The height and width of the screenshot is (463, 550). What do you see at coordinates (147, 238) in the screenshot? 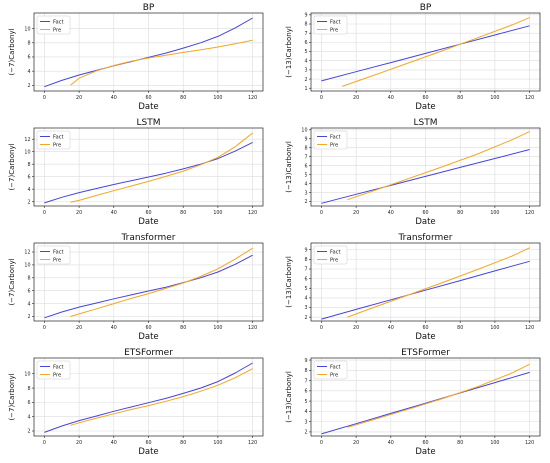
I see `subplot-title: Transformer` at bounding box center [147, 238].